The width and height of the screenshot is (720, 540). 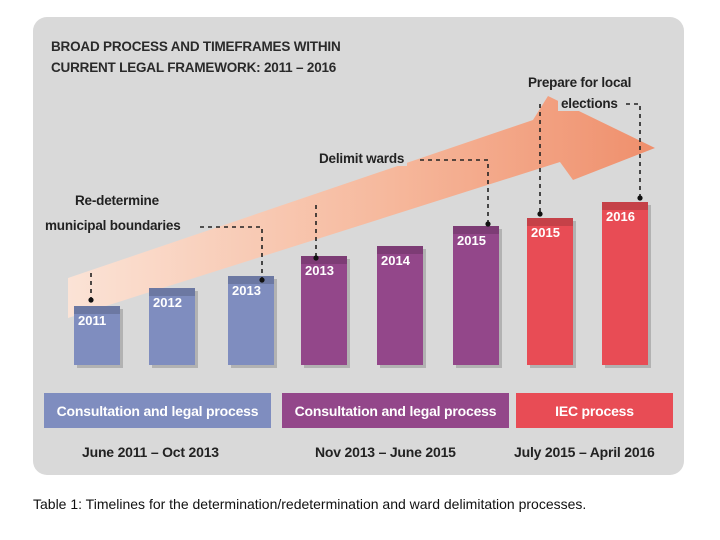 I want to click on dot-2013, so click(x=262, y=280).